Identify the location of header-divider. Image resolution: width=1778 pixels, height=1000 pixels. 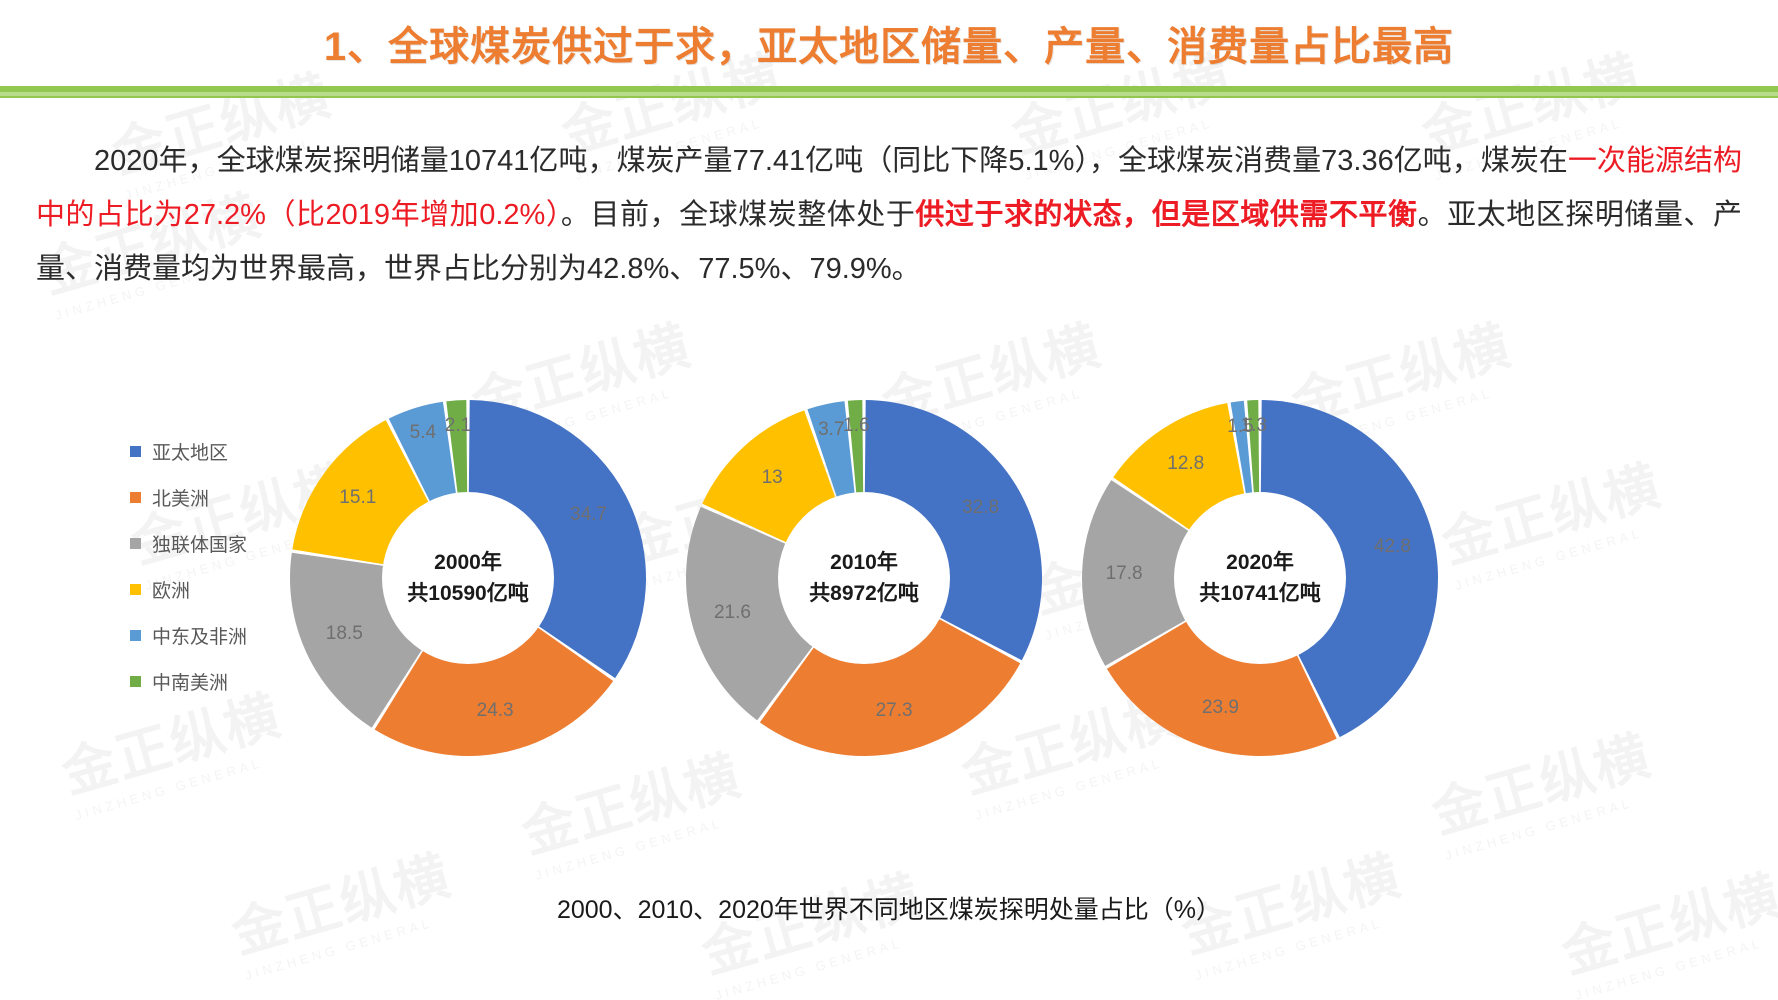
(889, 92).